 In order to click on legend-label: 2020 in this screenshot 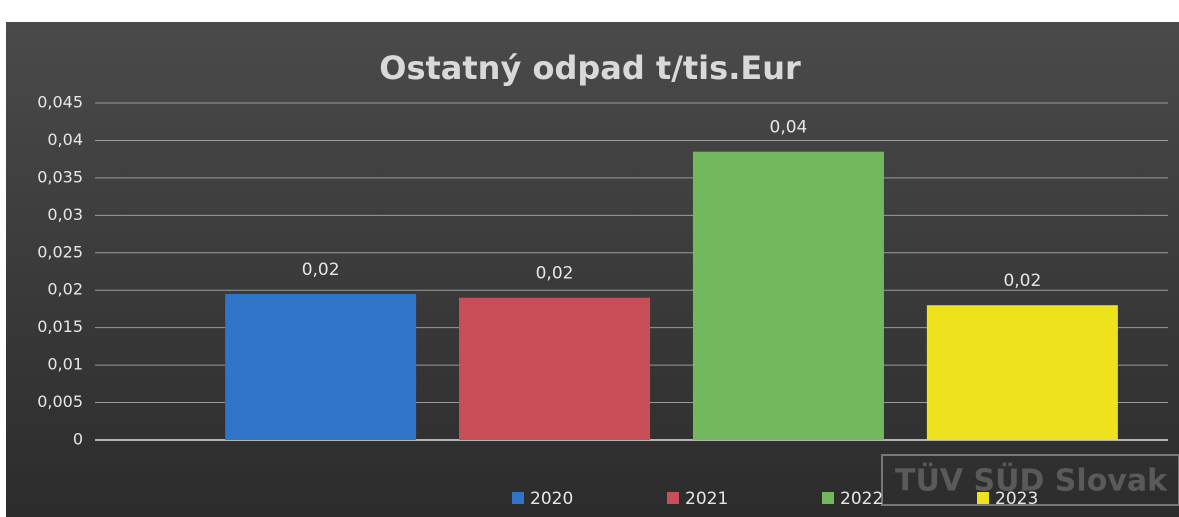, I will do `click(551, 499)`.